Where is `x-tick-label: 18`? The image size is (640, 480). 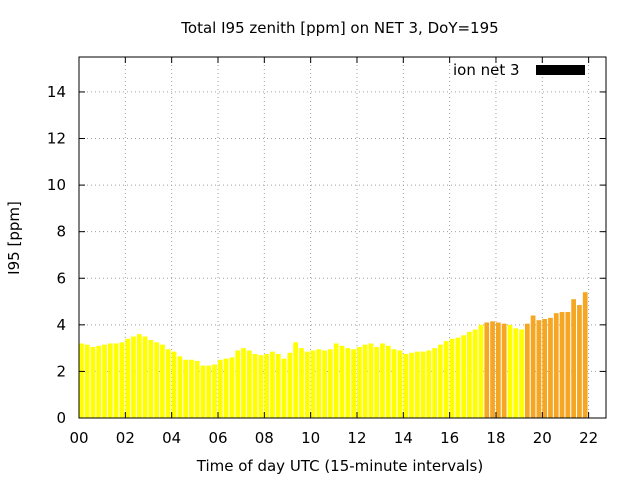 x-tick-label: 18 is located at coordinates (495, 438).